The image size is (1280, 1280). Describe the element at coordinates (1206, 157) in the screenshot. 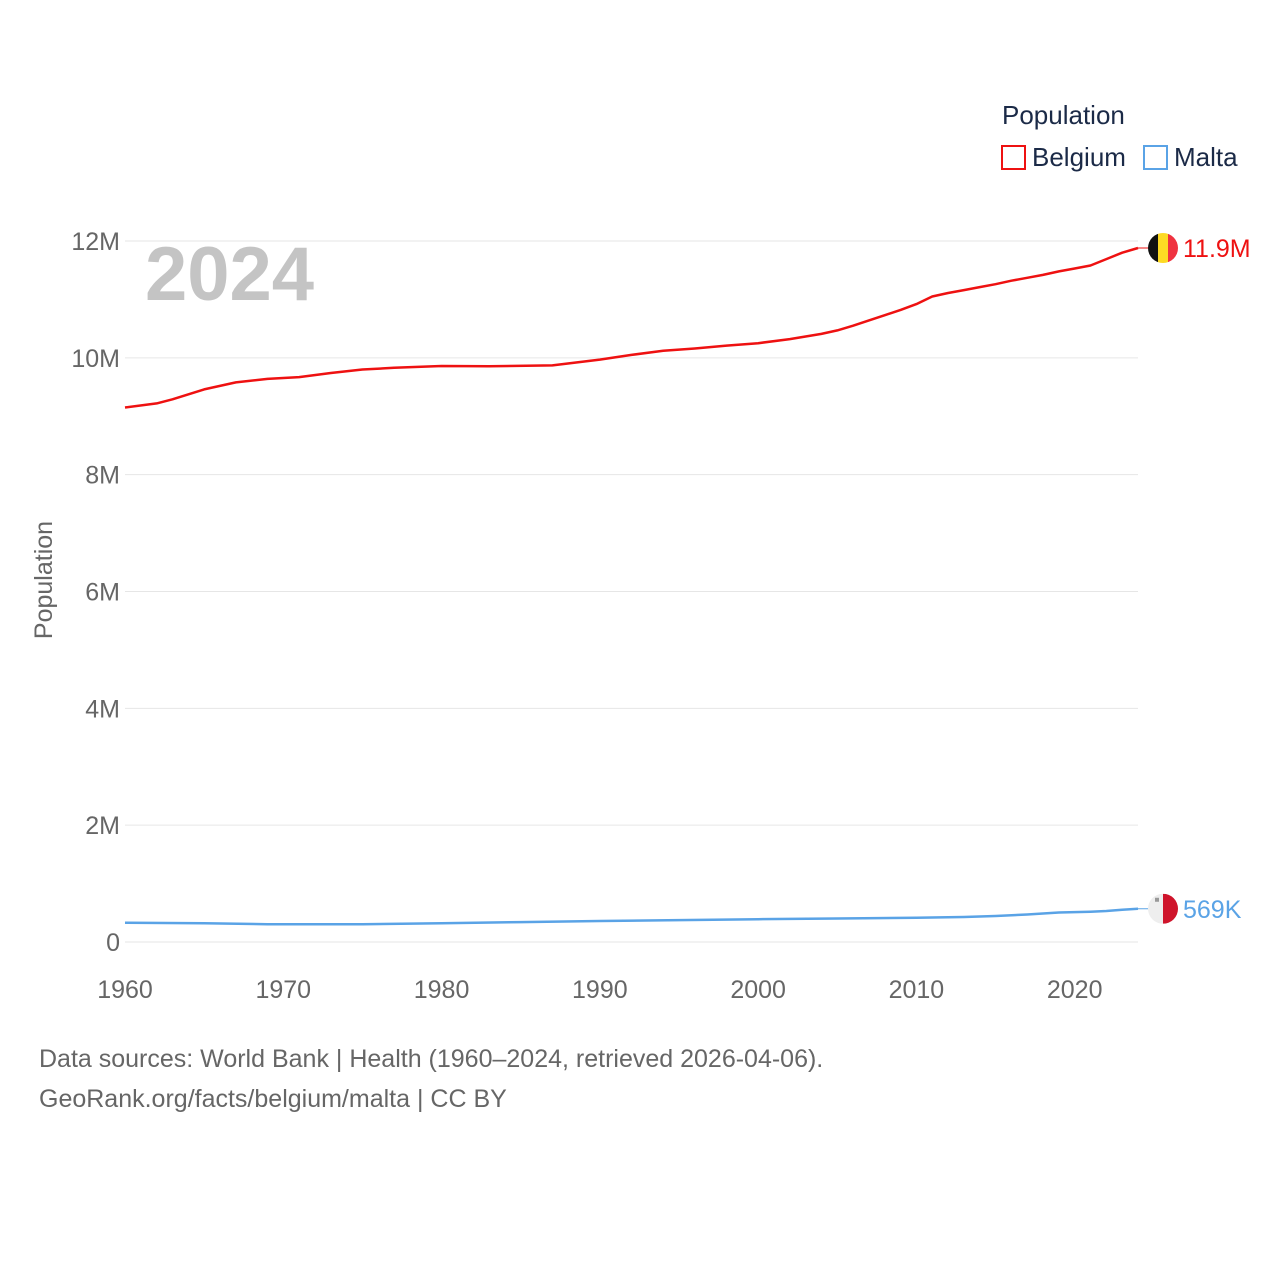

I see `legend-label-malta: Malta` at that location.